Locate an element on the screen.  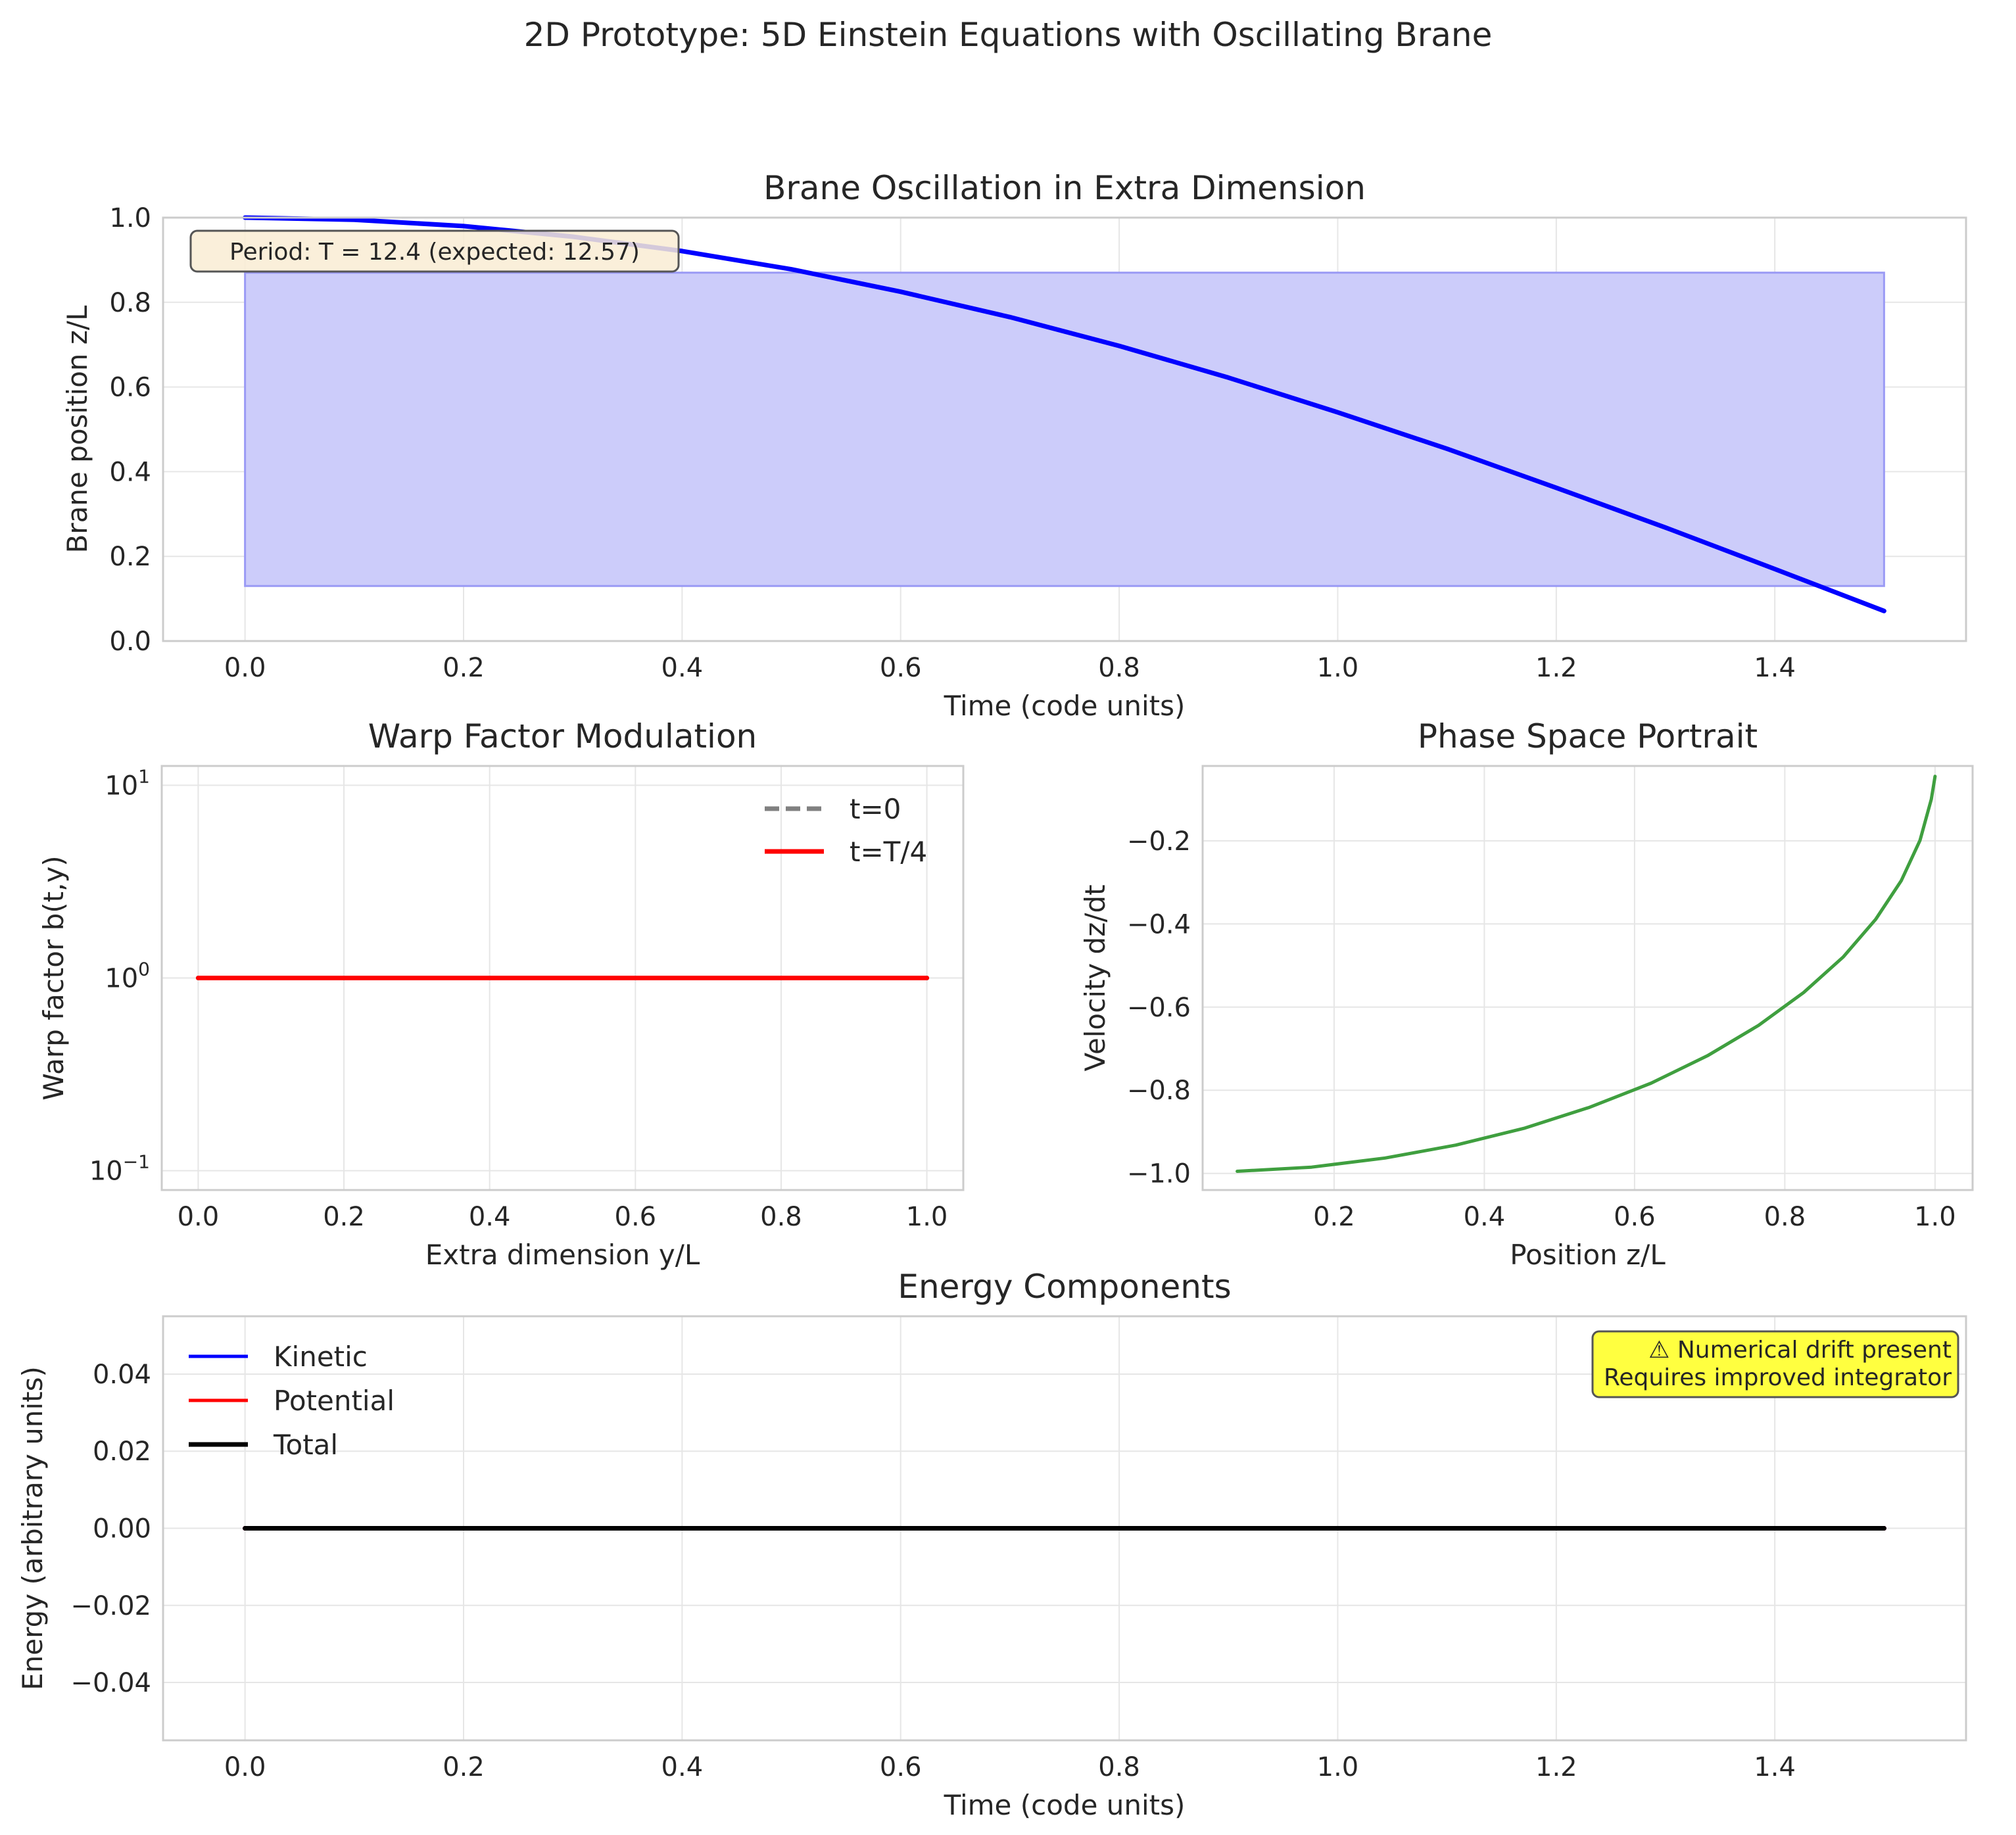
energy-annotation-text: ⚠ Numerical drift present is located at coordinates (1800, 1350).